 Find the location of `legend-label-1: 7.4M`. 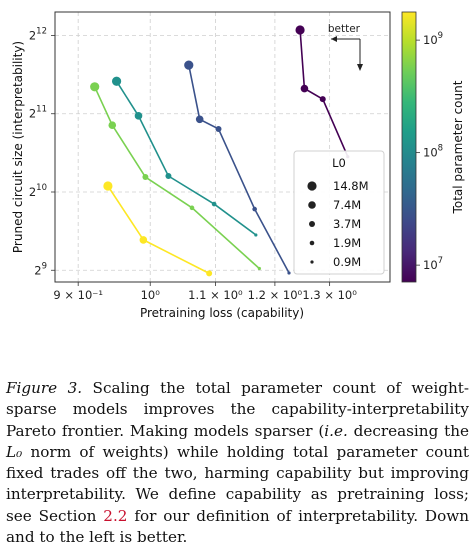

legend-label-1: 7.4M is located at coordinates (347, 205).